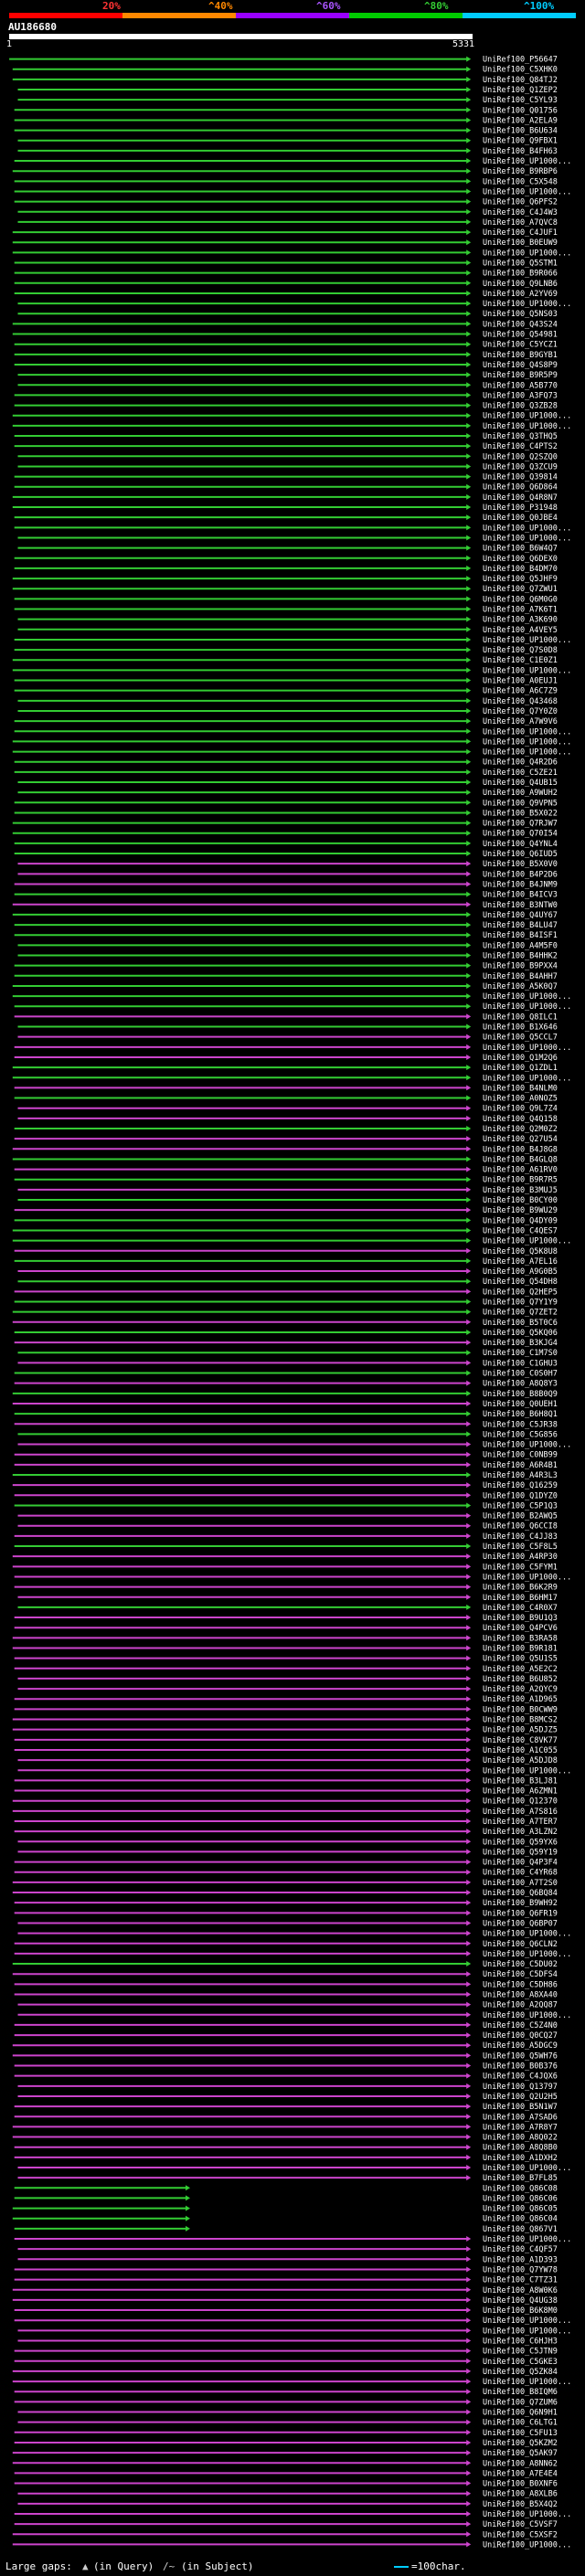 Image resolution: width=585 pixels, height=2576 pixels. What do you see at coordinates (520, 284) in the screenshot?
I see `hit-label-23: UniRef100_Q9LNB6` at bounding box center [520, 284].